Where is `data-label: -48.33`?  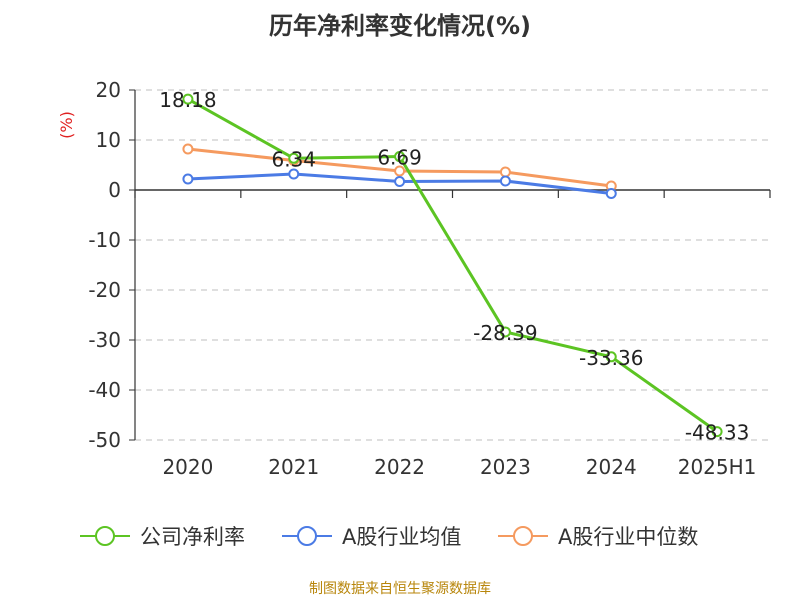
data-label: -48.33 is located at coordinates (717, 433).